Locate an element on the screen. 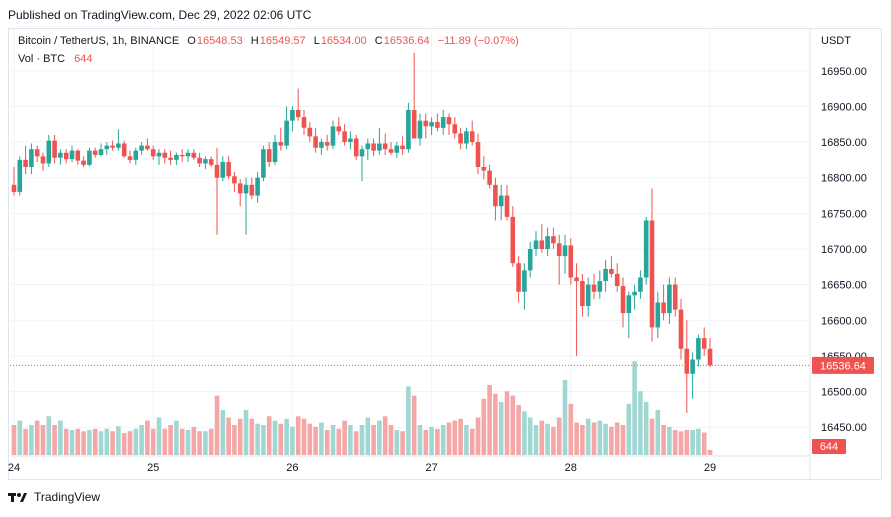 The image size is (891, 517). price-tick-label: 16650.00 is located at coordinates (844, 286).